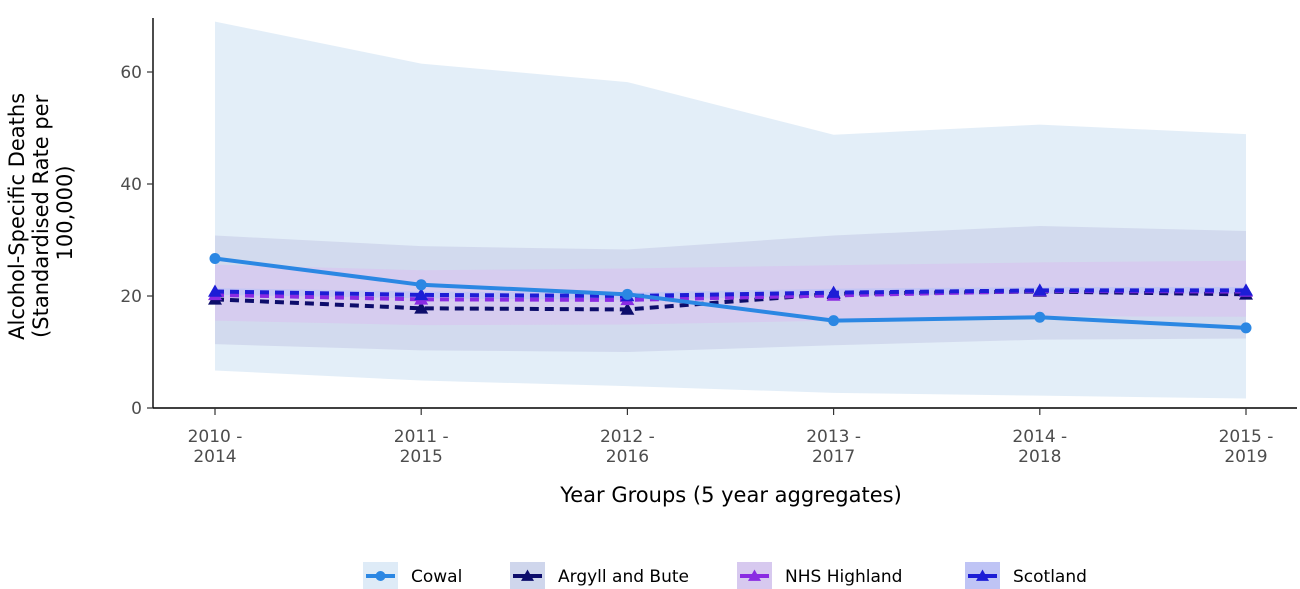 Image resolution: width=1300 pixels, height=589 pixels. Describe the element at coordinates (833, 437) in the screenshot. I see `x-tick-label-line: 2013 -` at that location.